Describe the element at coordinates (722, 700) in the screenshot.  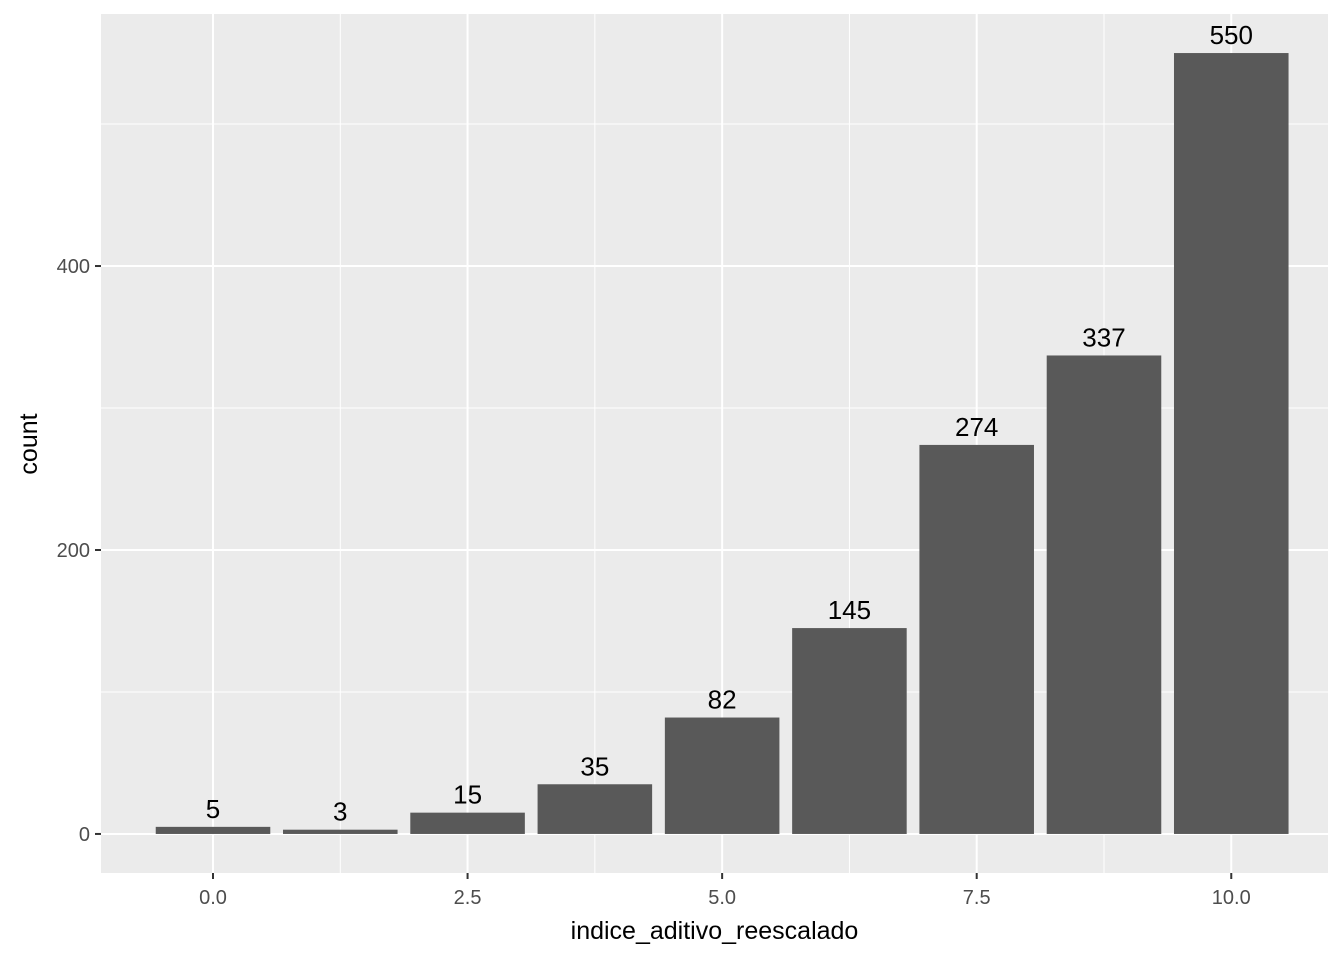
I see `bar-value-label: 82` at that location.